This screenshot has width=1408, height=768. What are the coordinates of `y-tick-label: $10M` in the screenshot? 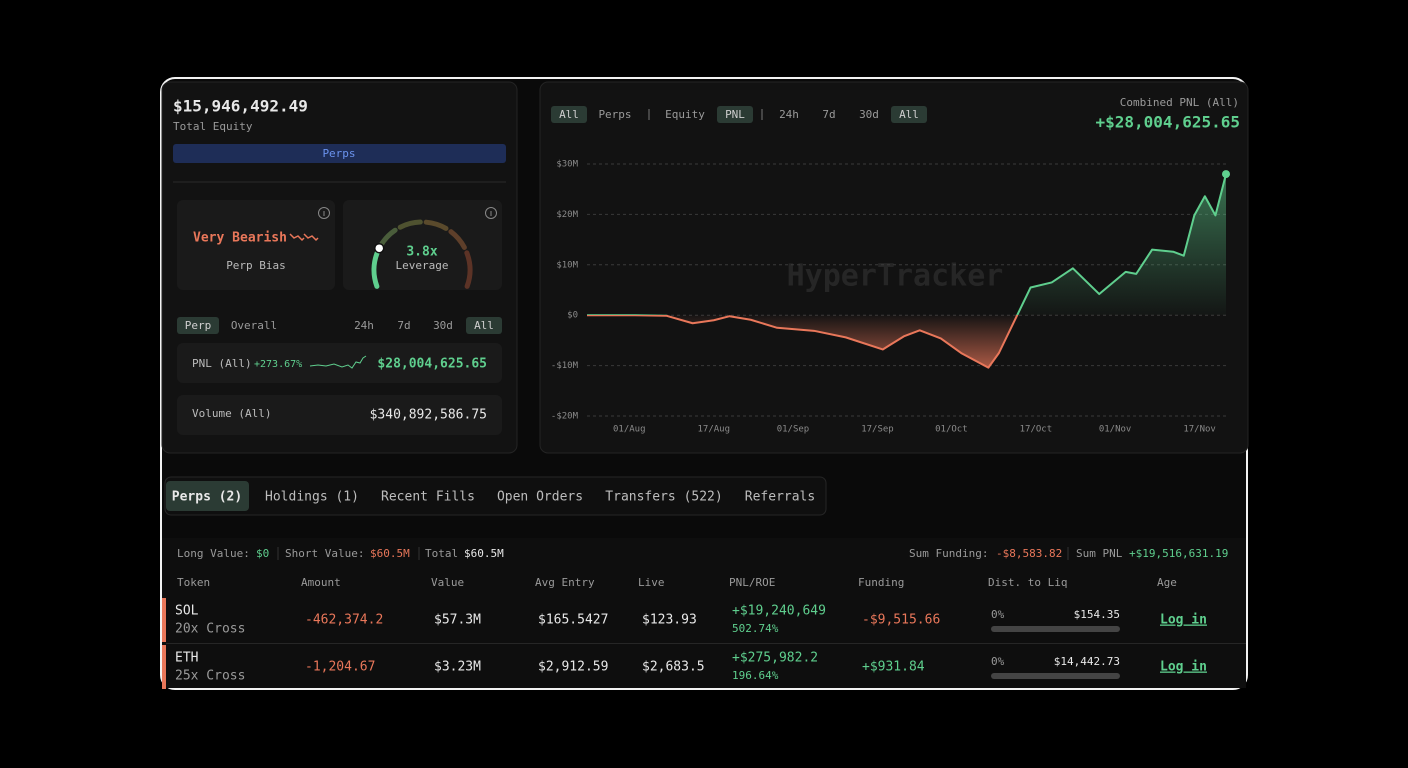 It's located at (567, 265).